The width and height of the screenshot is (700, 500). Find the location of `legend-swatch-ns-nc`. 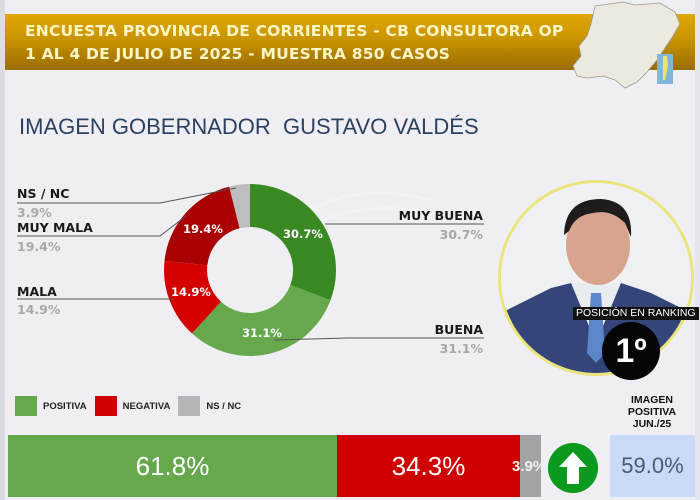

legend-swatch-ns-nc is located at coordinates (189, 406).